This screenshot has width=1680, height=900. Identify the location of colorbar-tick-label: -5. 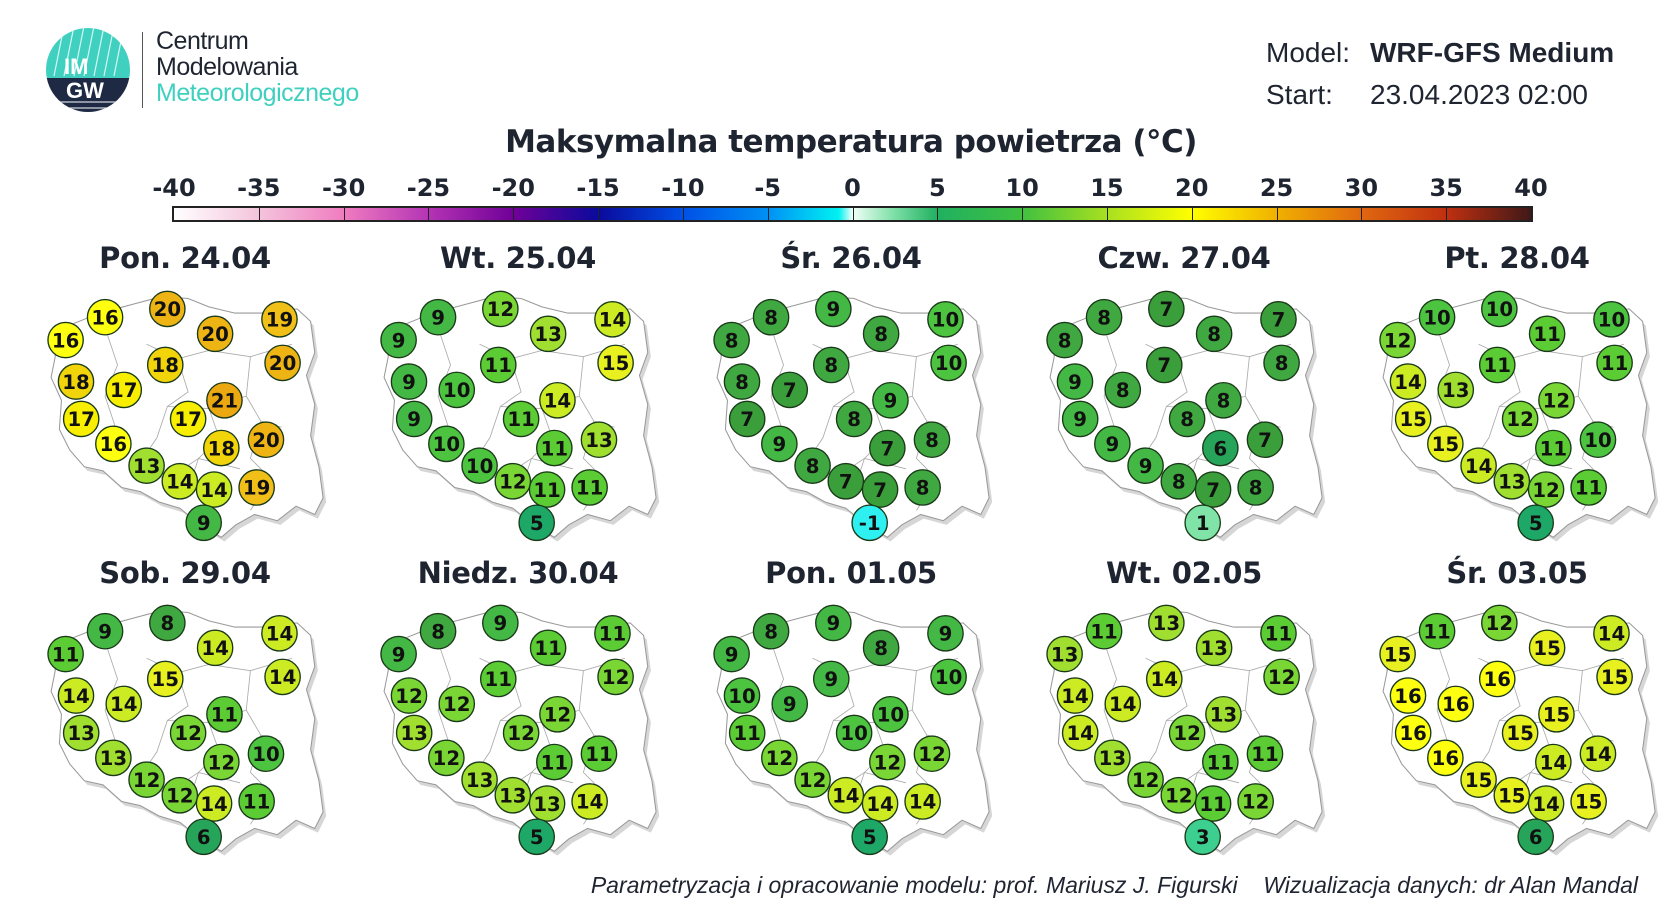
(768, 188).